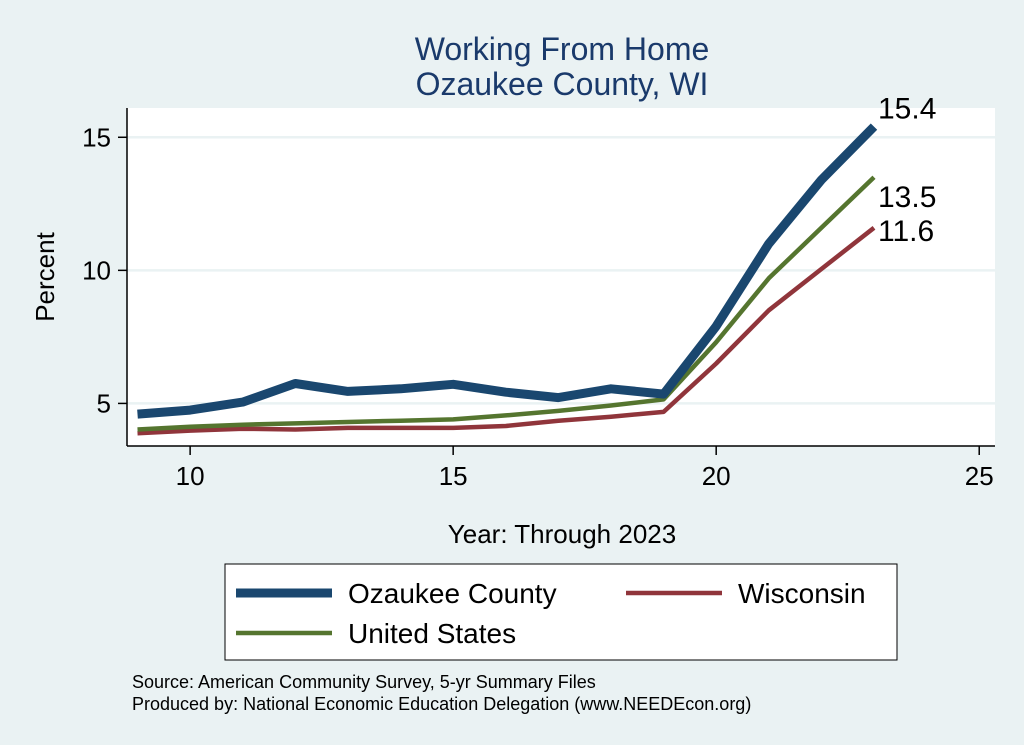 The image size is (1024, 745). I want to click on x-tick-label: 25, so click(979, 476).